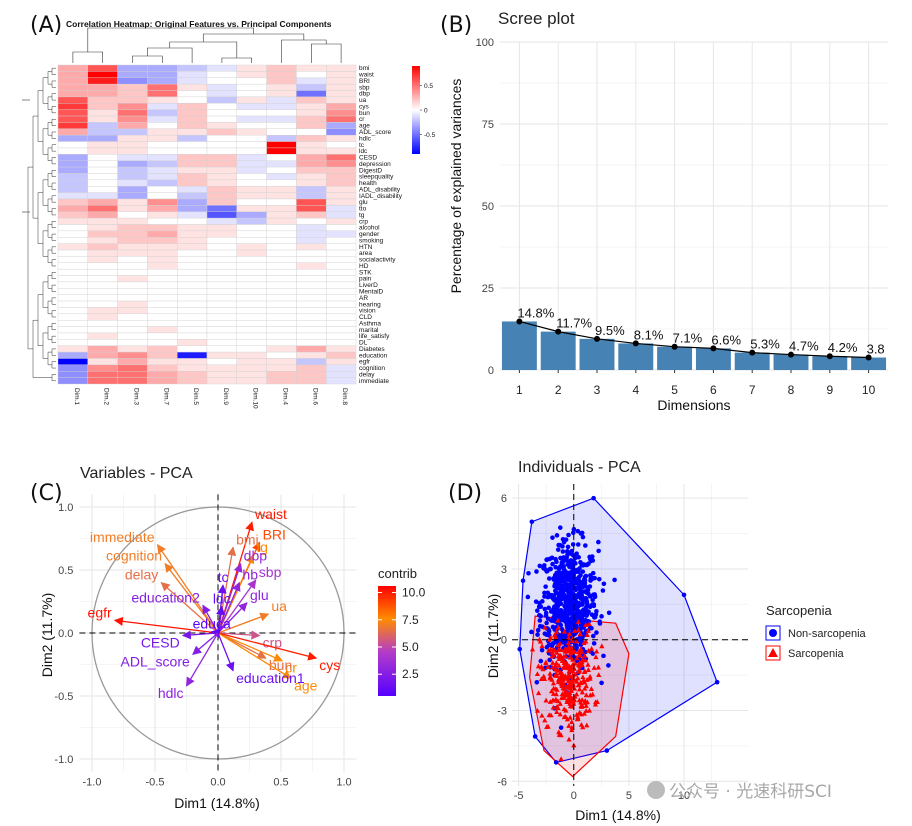  I want to click on row-label: Asthma, so click(370, 323).